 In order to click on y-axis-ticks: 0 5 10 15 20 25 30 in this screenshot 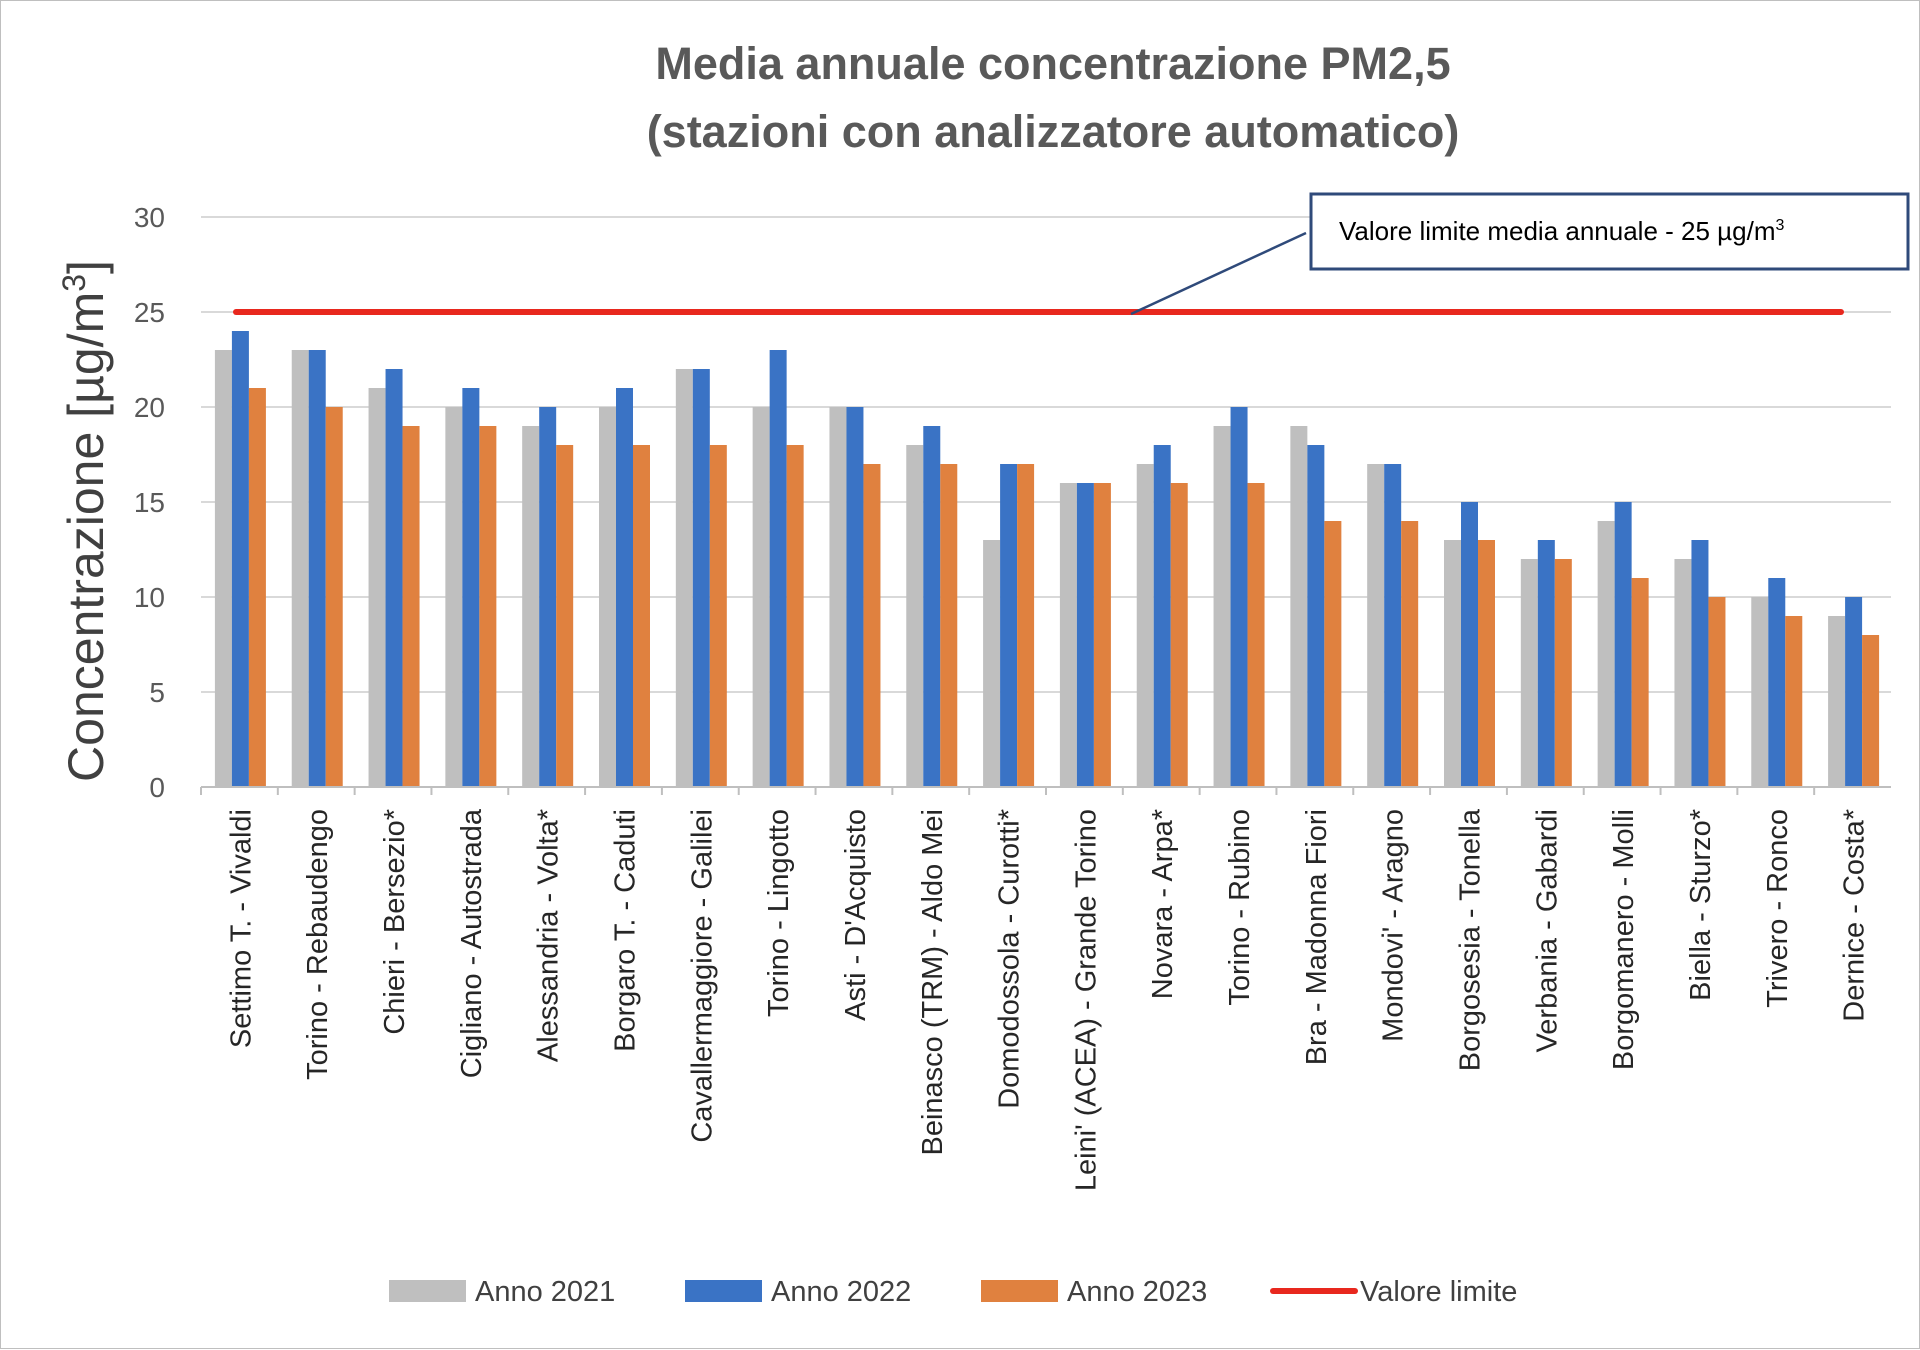, I will do `click(149, 502)`.